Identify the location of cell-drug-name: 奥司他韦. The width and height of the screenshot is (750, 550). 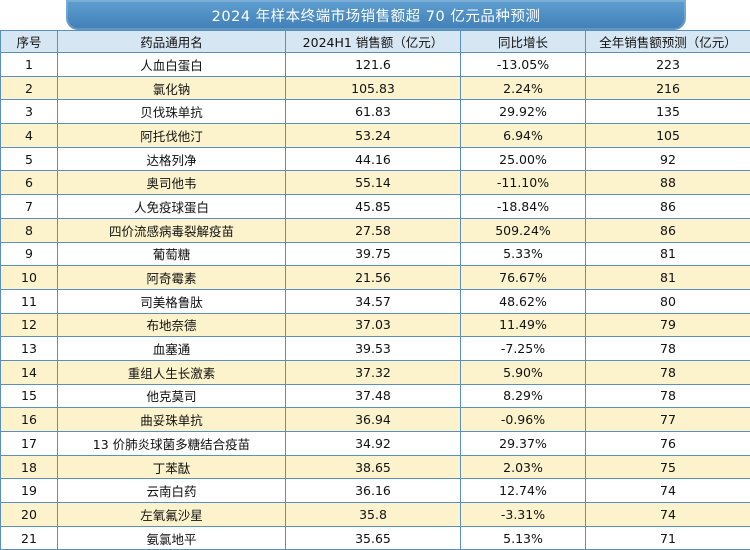
(172, 183).